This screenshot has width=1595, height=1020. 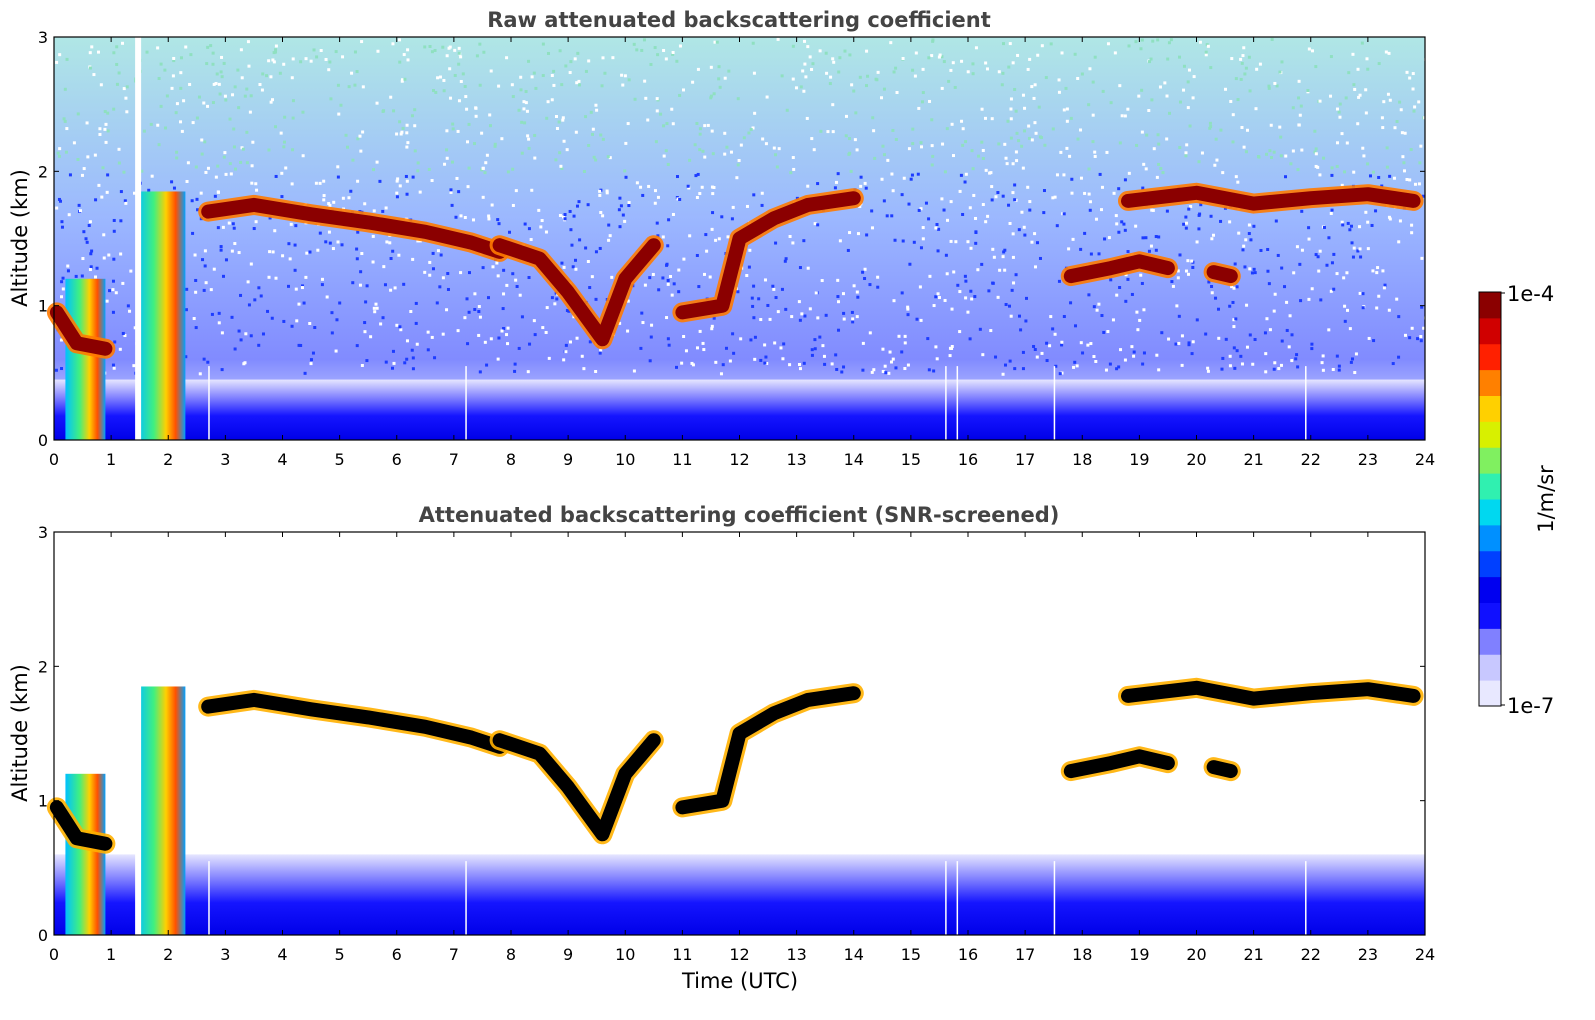 I want to click on x-tick-label: 10, so click(x=625, y=954).